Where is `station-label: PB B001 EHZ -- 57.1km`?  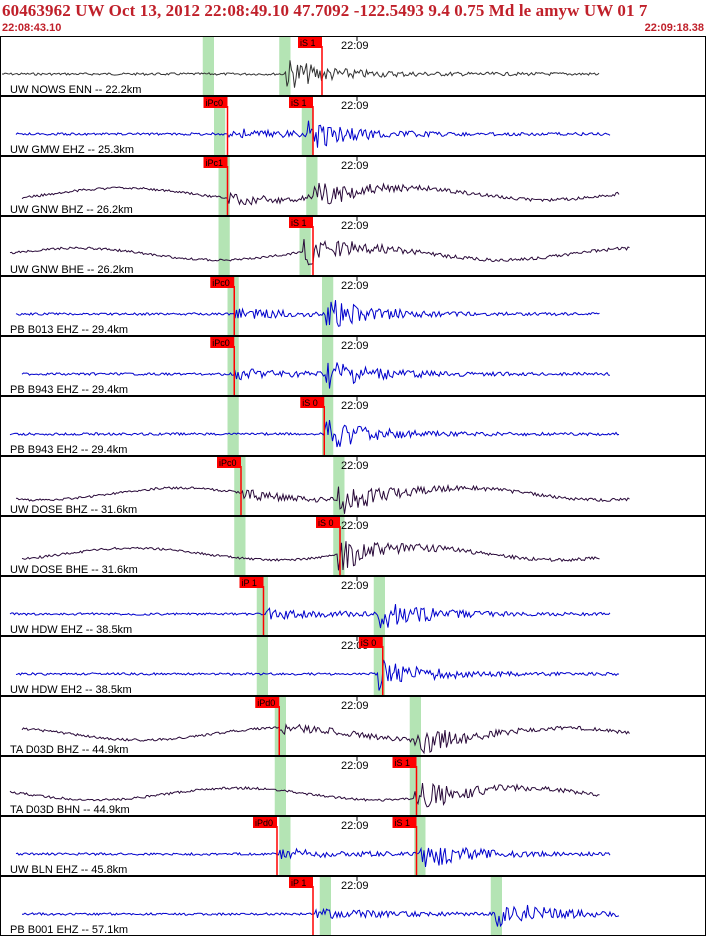
station-label: PB B001 EHZ -- 57.1km is located at coordinates (69, 930).